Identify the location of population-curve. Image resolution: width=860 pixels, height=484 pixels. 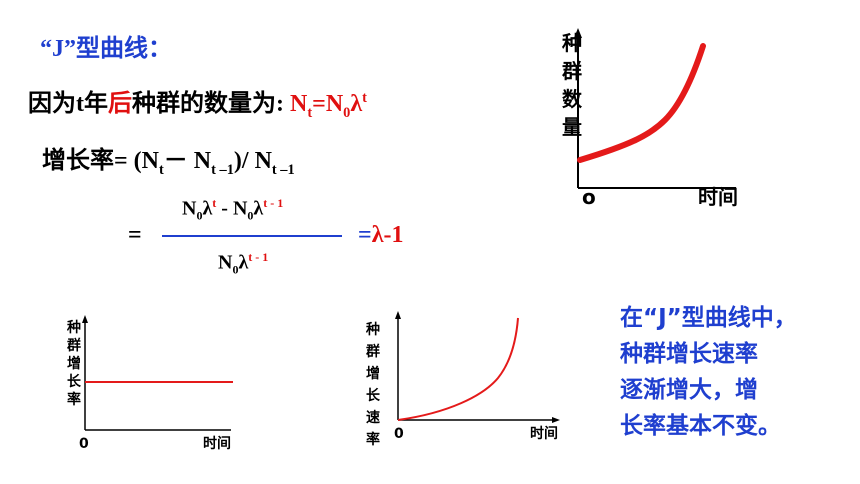
(641, 103).